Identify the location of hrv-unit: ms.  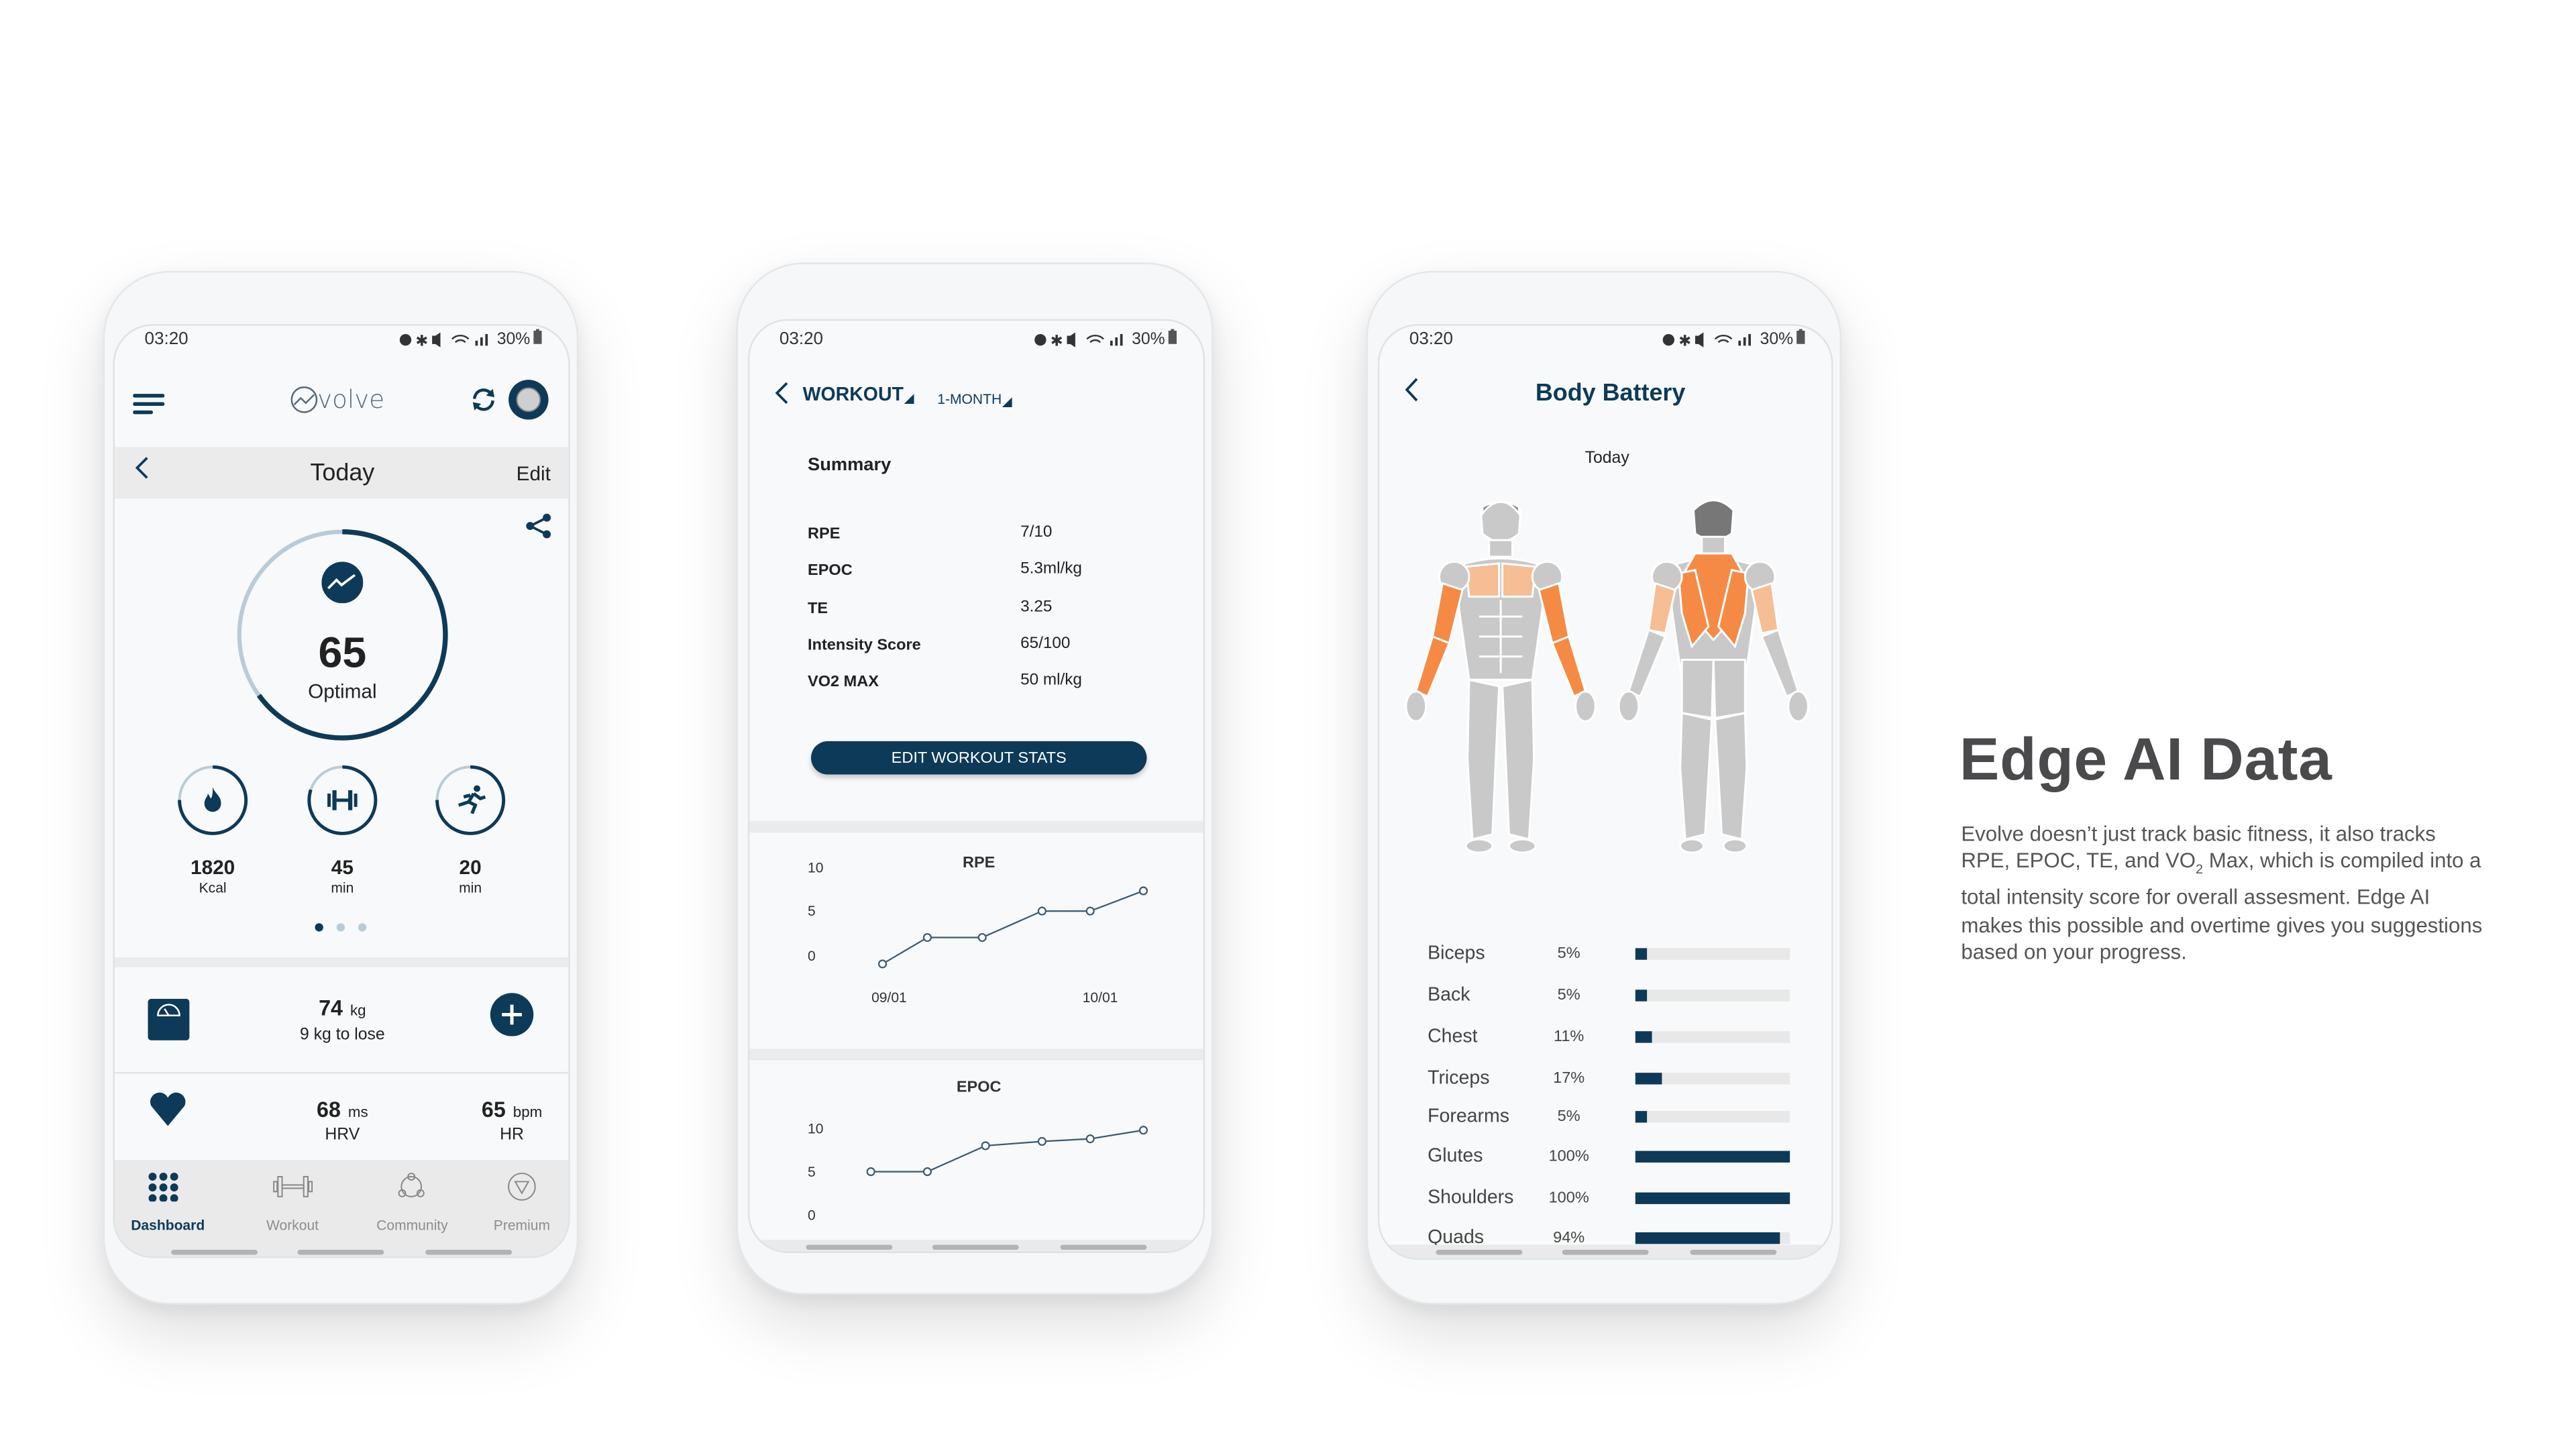
(357, 1112).